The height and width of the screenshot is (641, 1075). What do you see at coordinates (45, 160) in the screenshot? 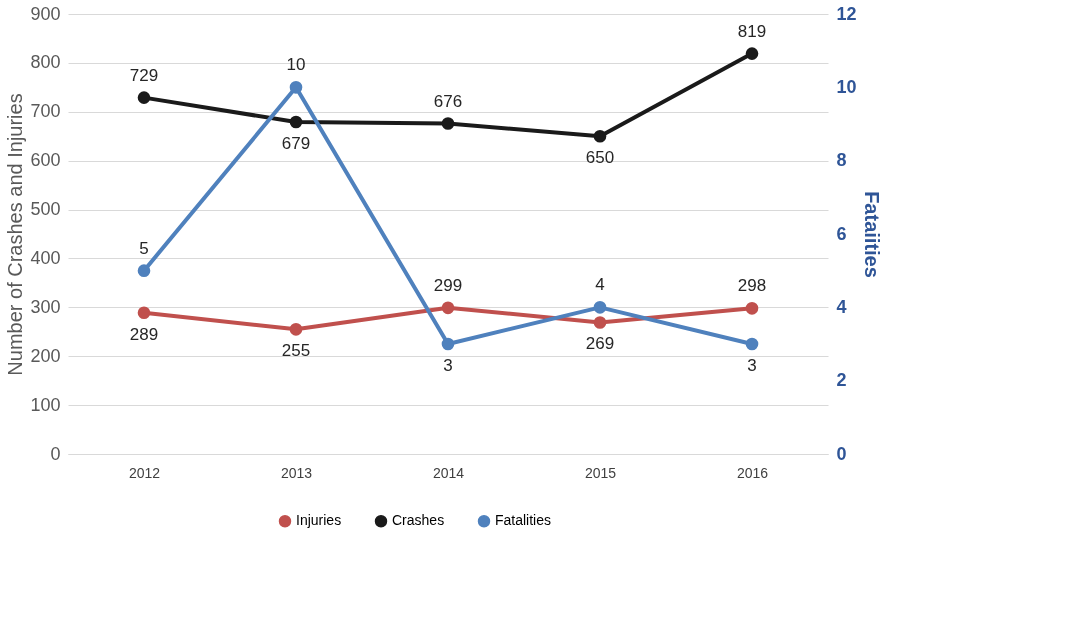
I see `y-tick-label: 600` at bounding box center [45, 160].